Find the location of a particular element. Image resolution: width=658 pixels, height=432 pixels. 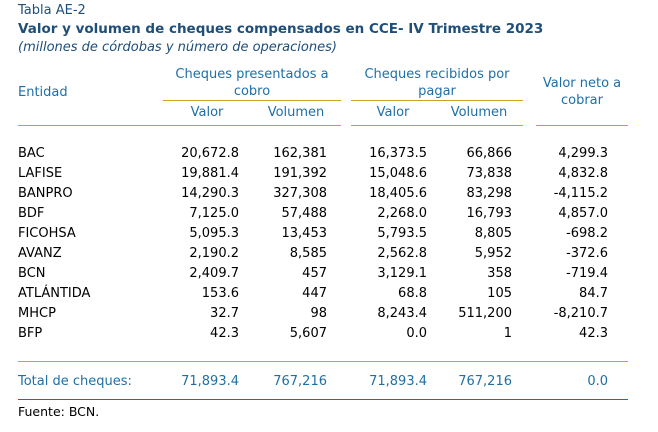

cell-net: 4,299.3 is located at coordinates (583, 153).